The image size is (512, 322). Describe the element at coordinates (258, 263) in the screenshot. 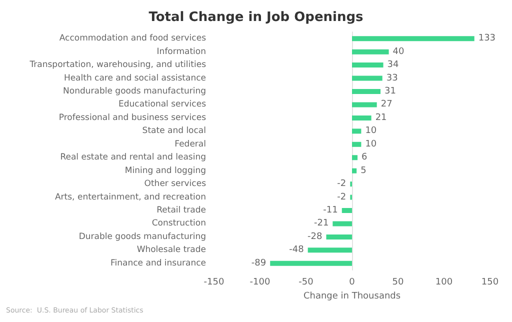

I see `data-label: -89` at that location.